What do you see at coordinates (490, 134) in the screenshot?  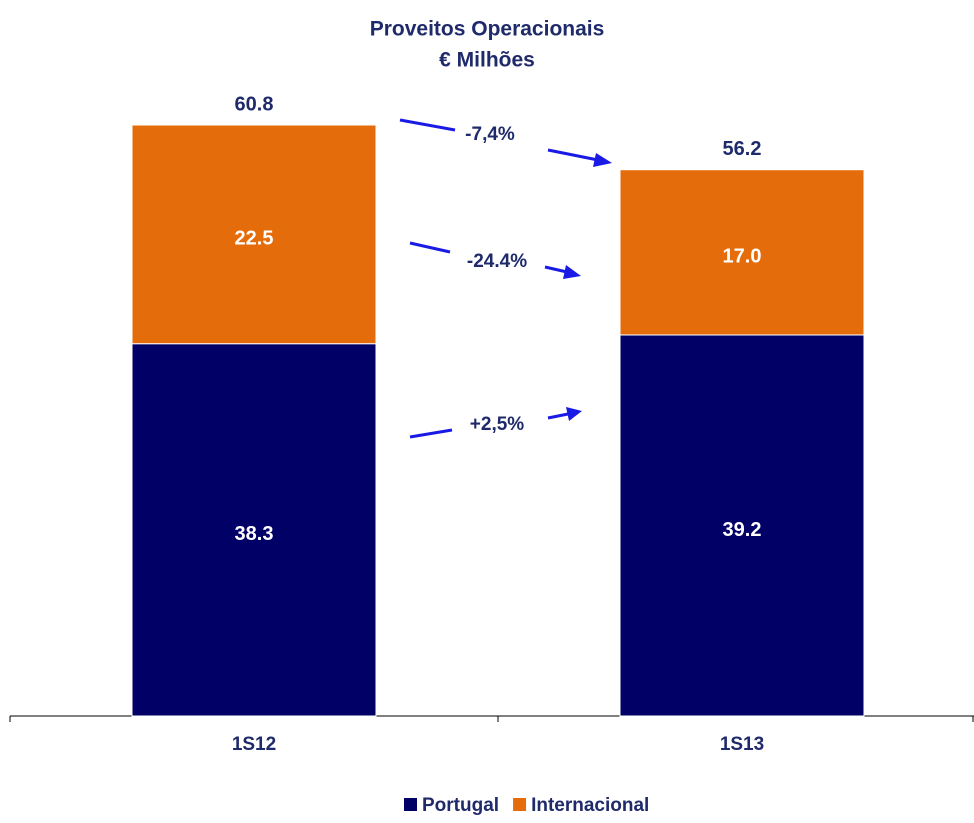 I see `annotation: -7,4%` at bounding box center [490, 134].